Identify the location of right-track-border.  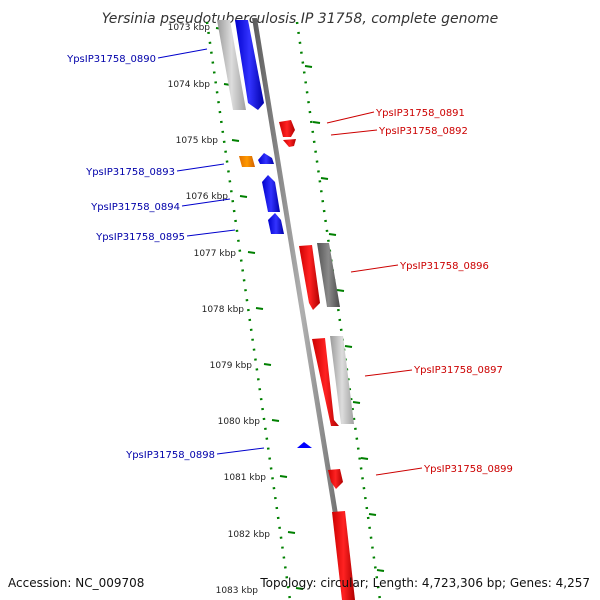
(338, 310).